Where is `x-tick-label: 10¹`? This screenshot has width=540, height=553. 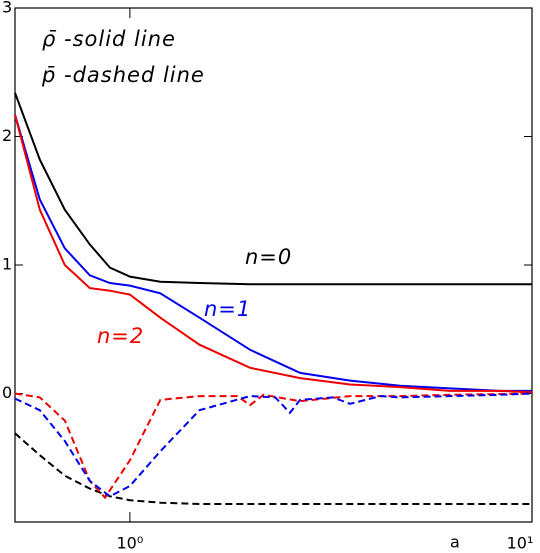 x-tick-label: 10¹ is located at coordinates (520, 543).